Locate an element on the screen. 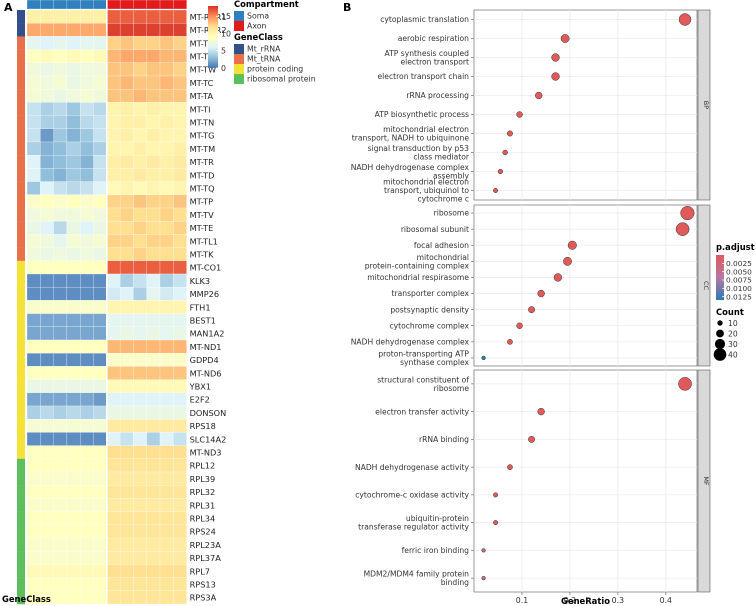 The height and width of the screenshot is (606, 756). facet-strip-label: MF is located at coordinates (706, 481).